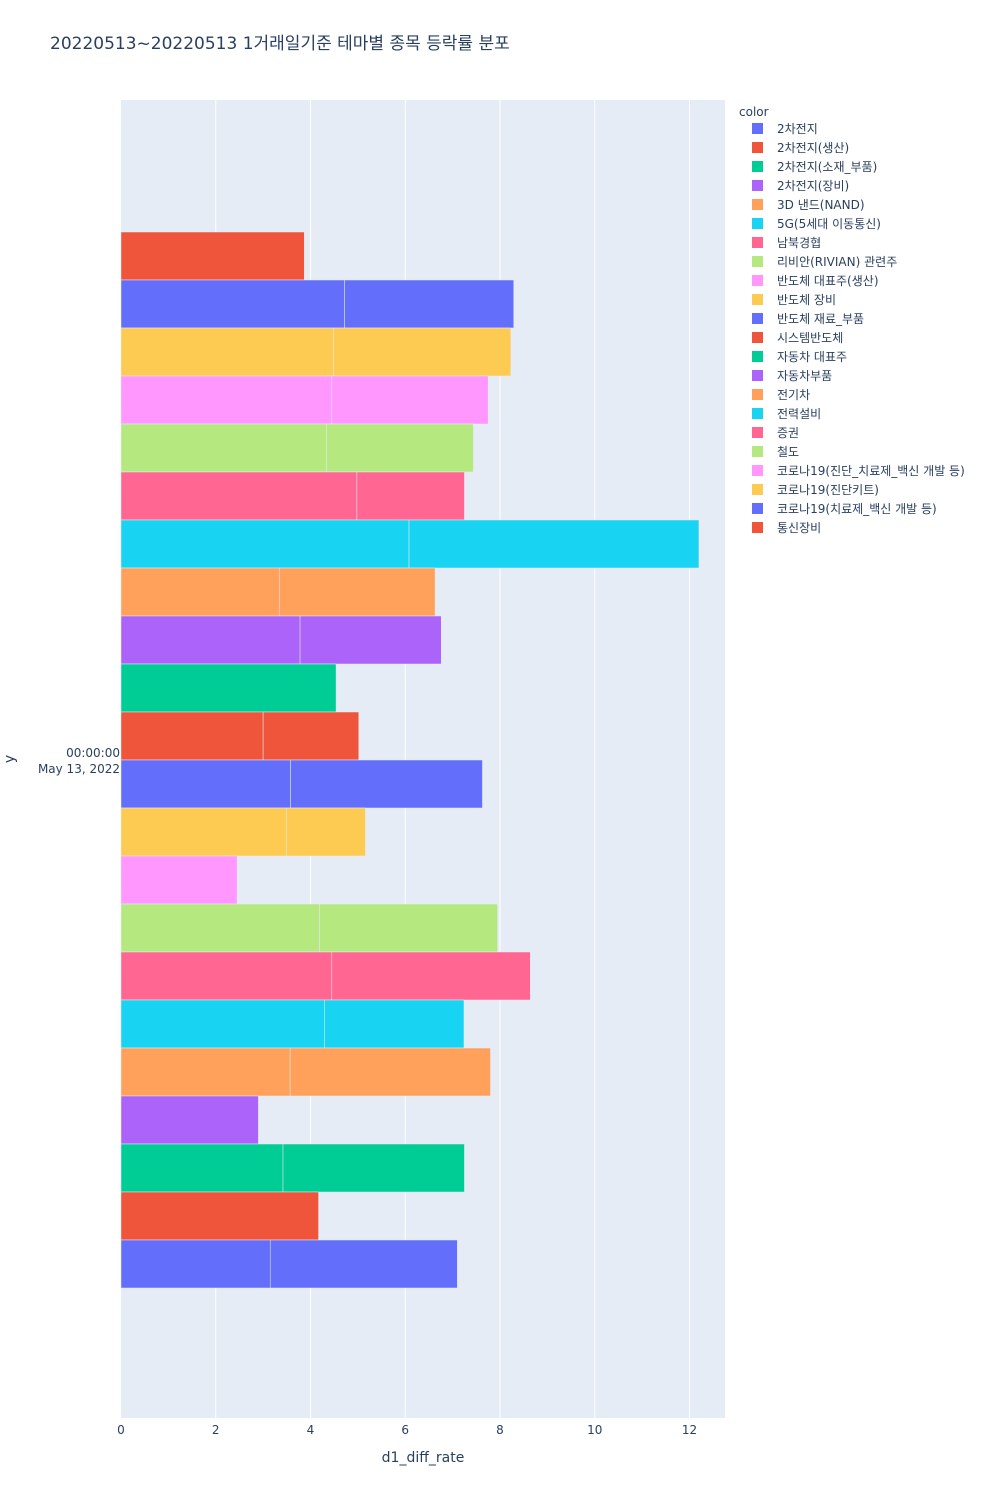  Describe the element at coordinates (808, 205) in the screenshot. I see `legend-item: 3D 낸드(NAND)` at that location.